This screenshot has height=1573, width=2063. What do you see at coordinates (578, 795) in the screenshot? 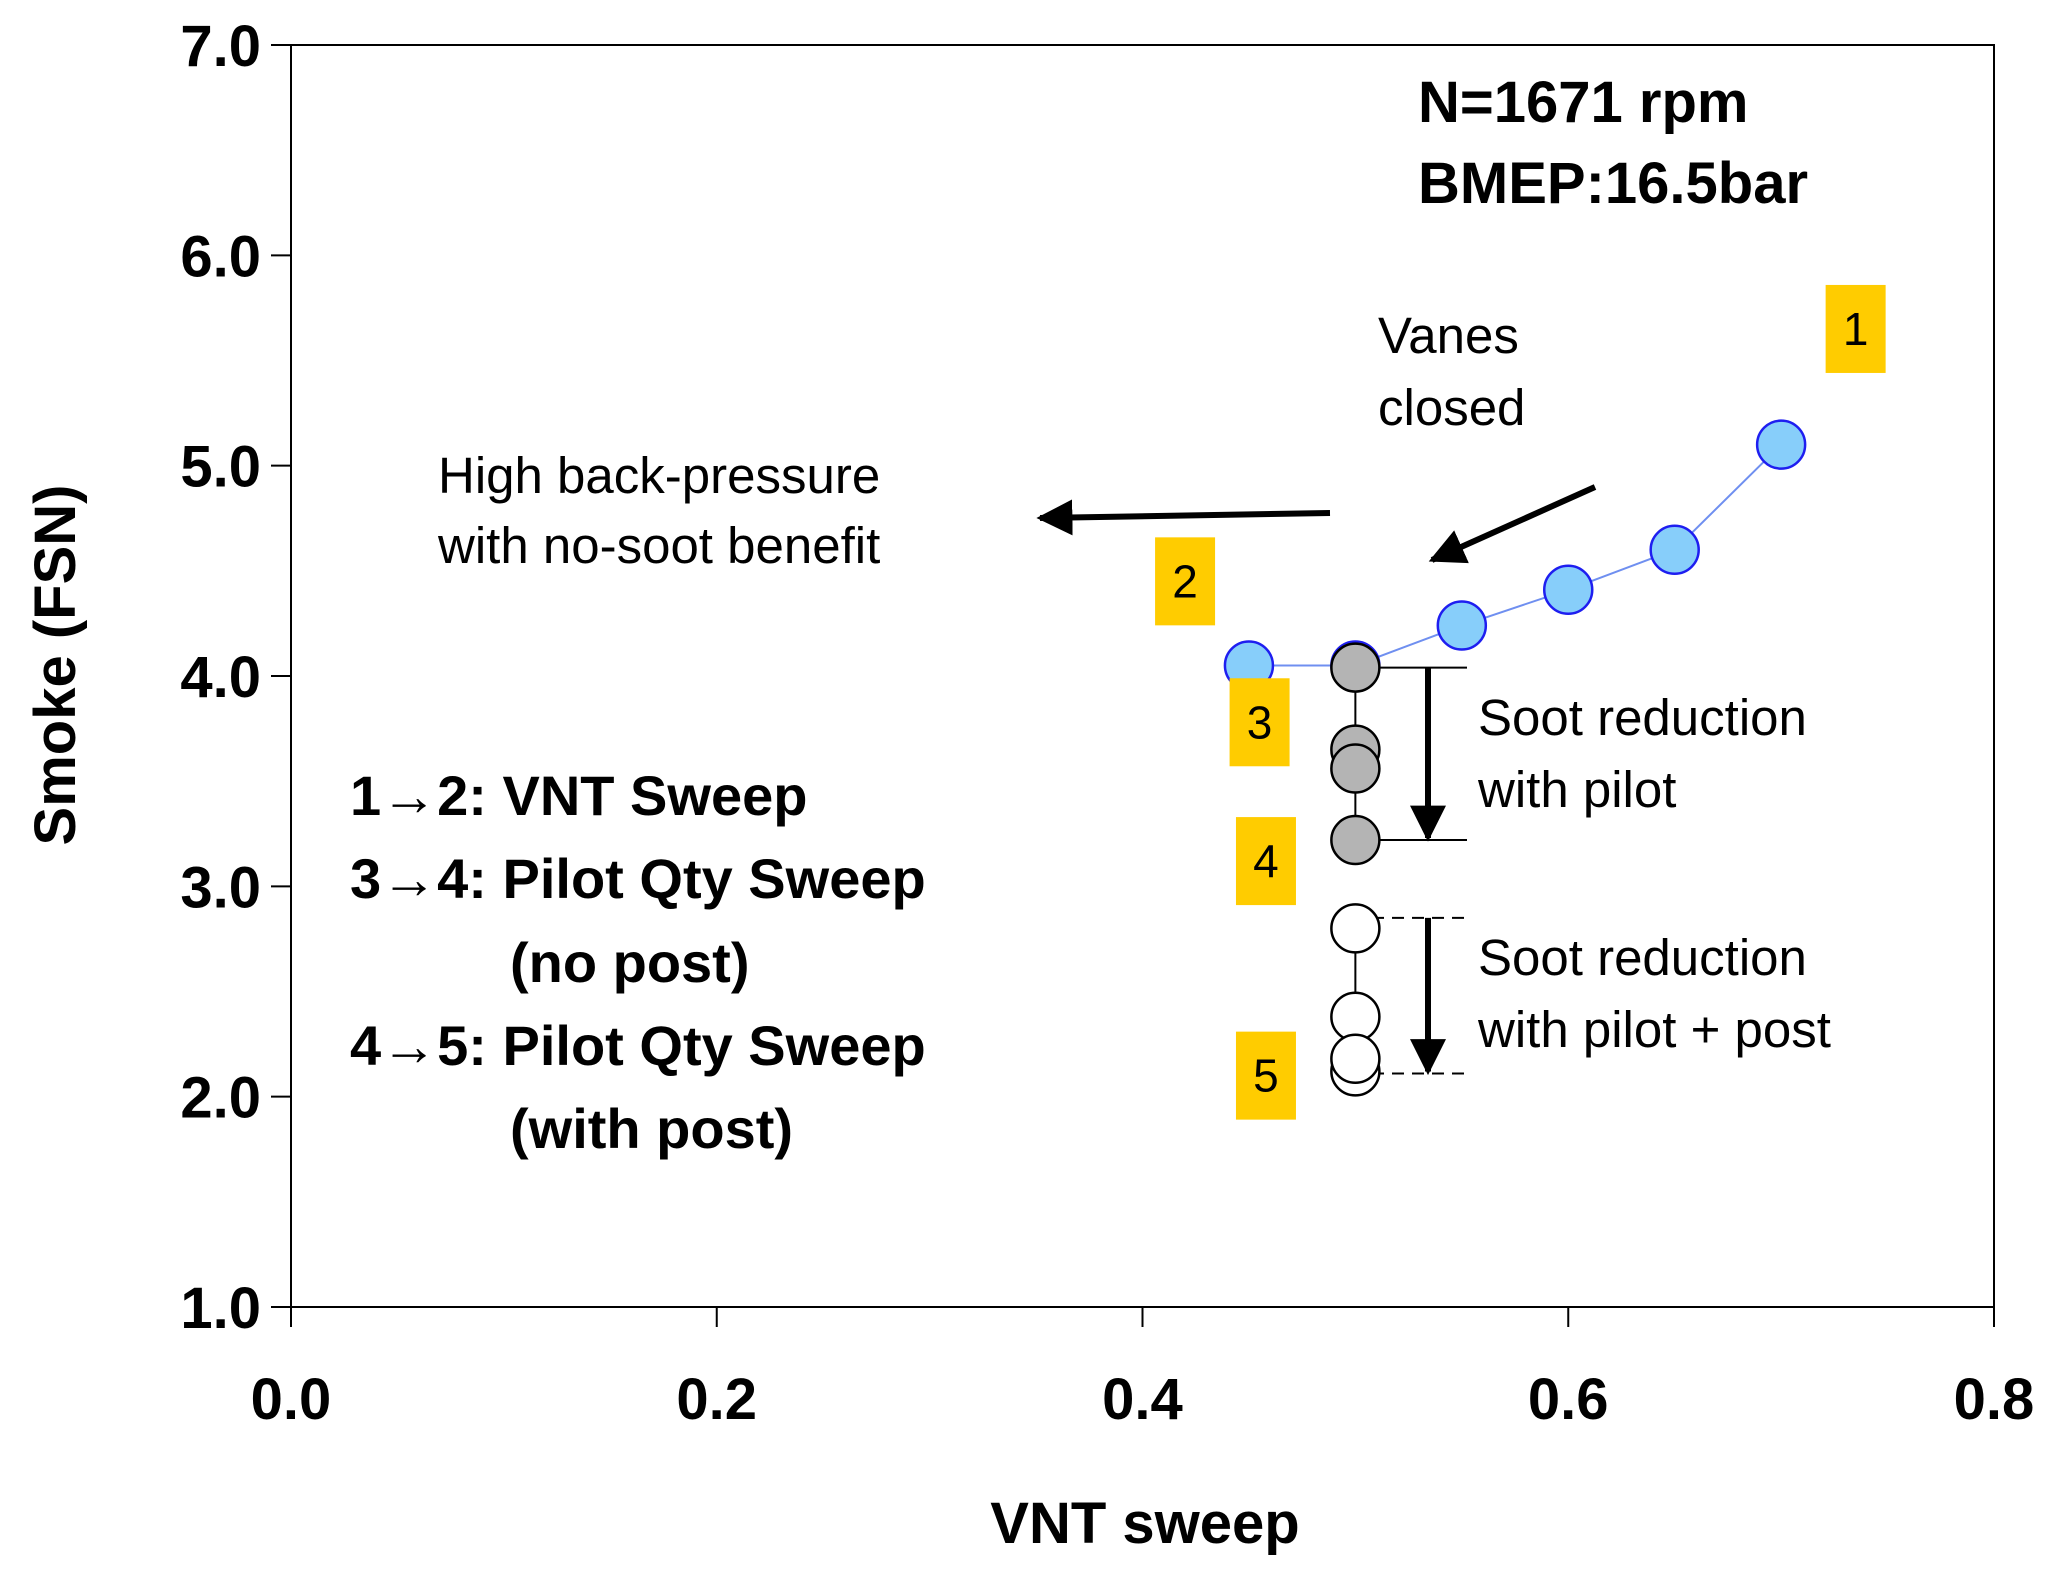
I see `legend-line-vnt: 1→2: VNT Sweep` at bounding box center [578, 795].